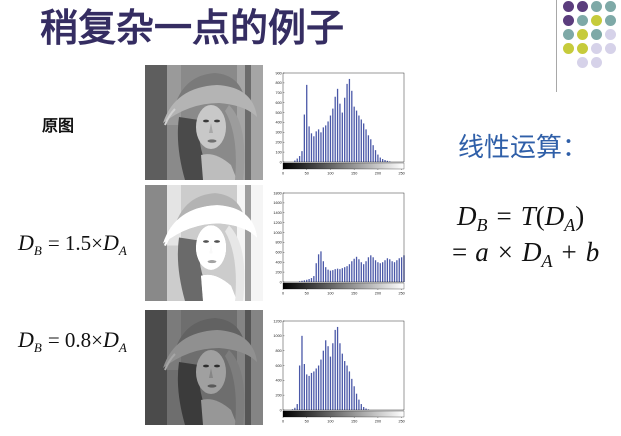 The width and height of the screenshot is (621, 436). I want to click on y-tick-label: 100, so click(278, 152).